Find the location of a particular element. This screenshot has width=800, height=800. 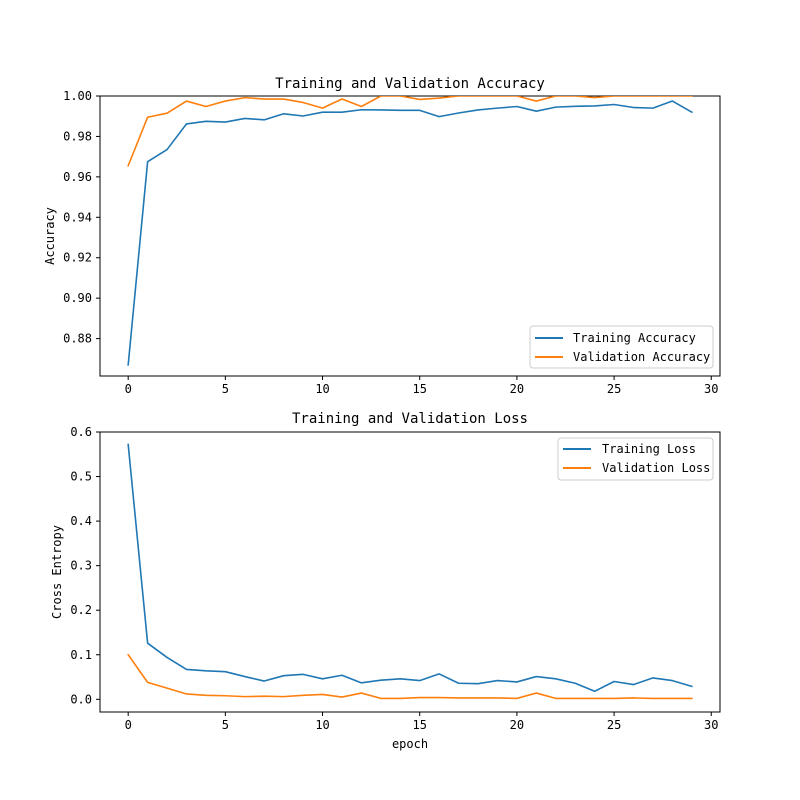

legend-label-validation-accuracy: Validation Accuracy is located at coordinates (641, 357).